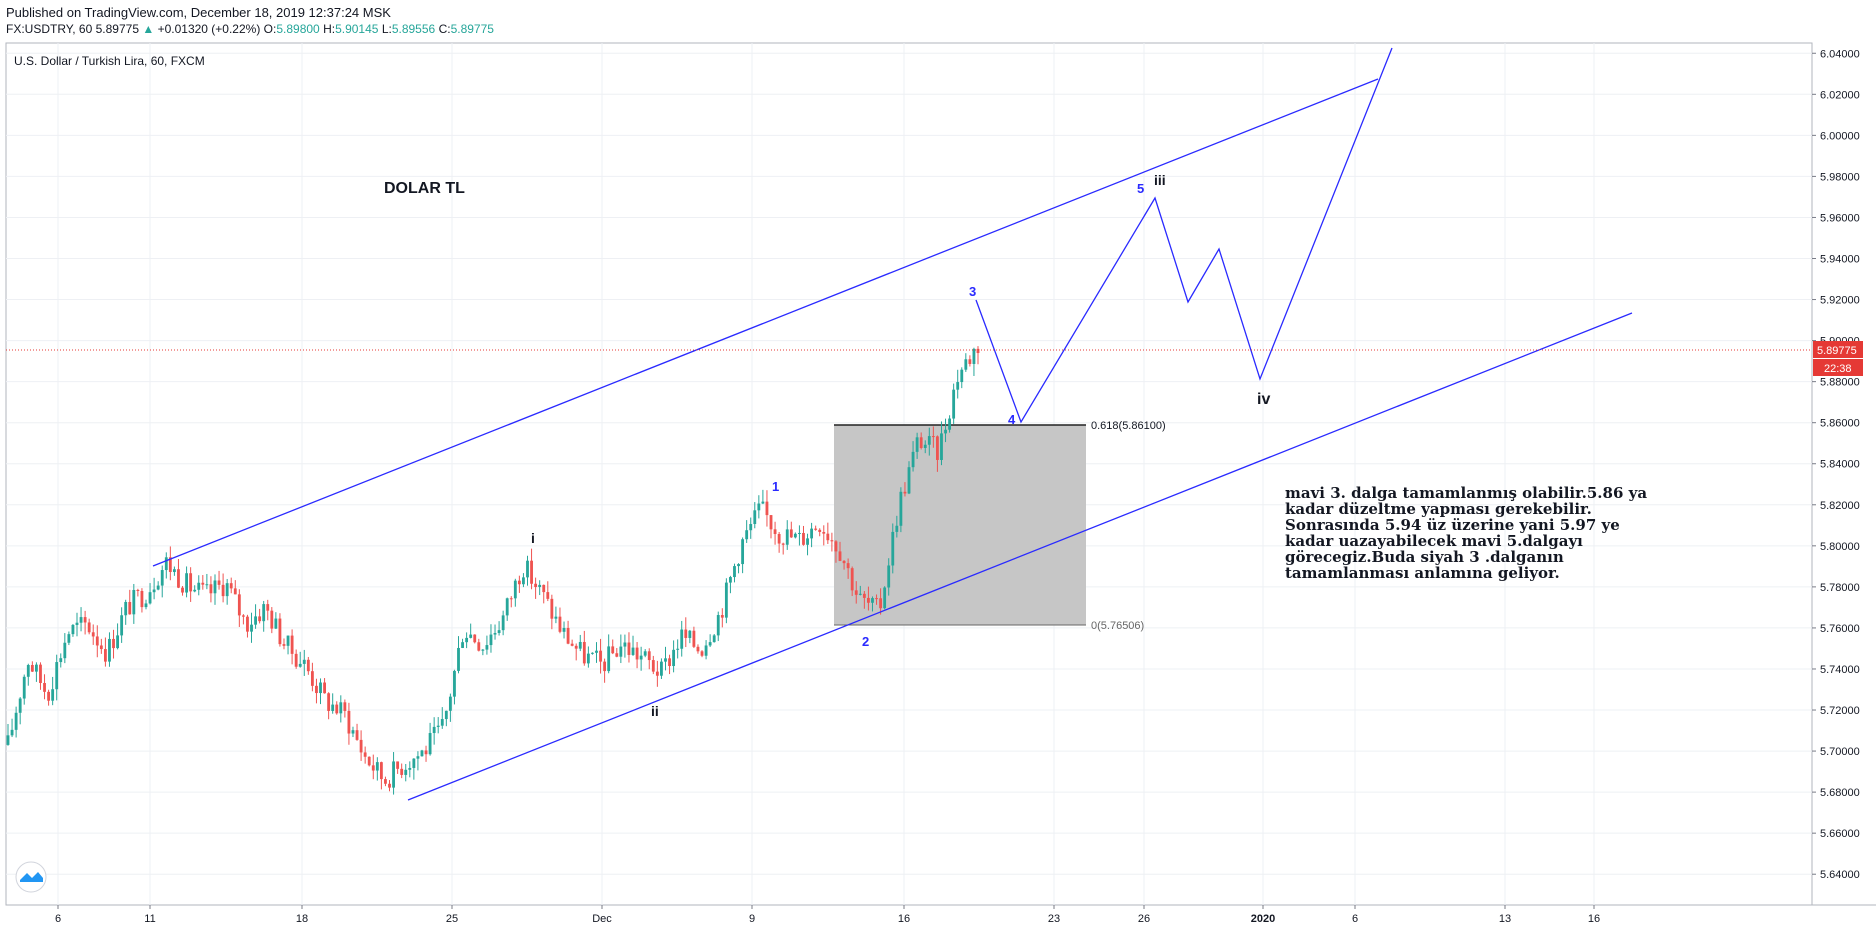 Image resolution: width=1876 pixels, height=941 pixels. I want to click on commentary-line-2: kadar düzeltme yapması gerekebilir., so click(1438, 509).